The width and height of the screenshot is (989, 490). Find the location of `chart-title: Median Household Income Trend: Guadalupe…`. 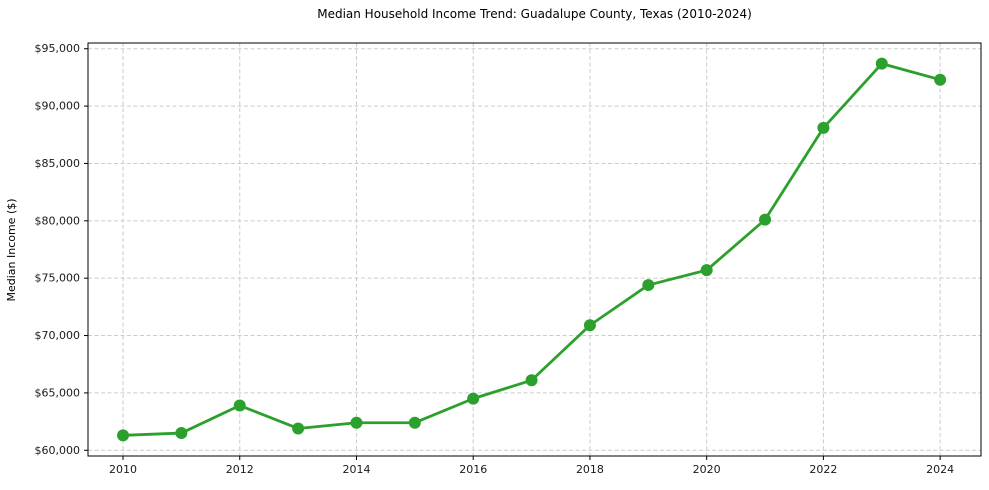

chart-title: Median Household Income Trend: Guadalupe… is located at coordinates (534, 14).